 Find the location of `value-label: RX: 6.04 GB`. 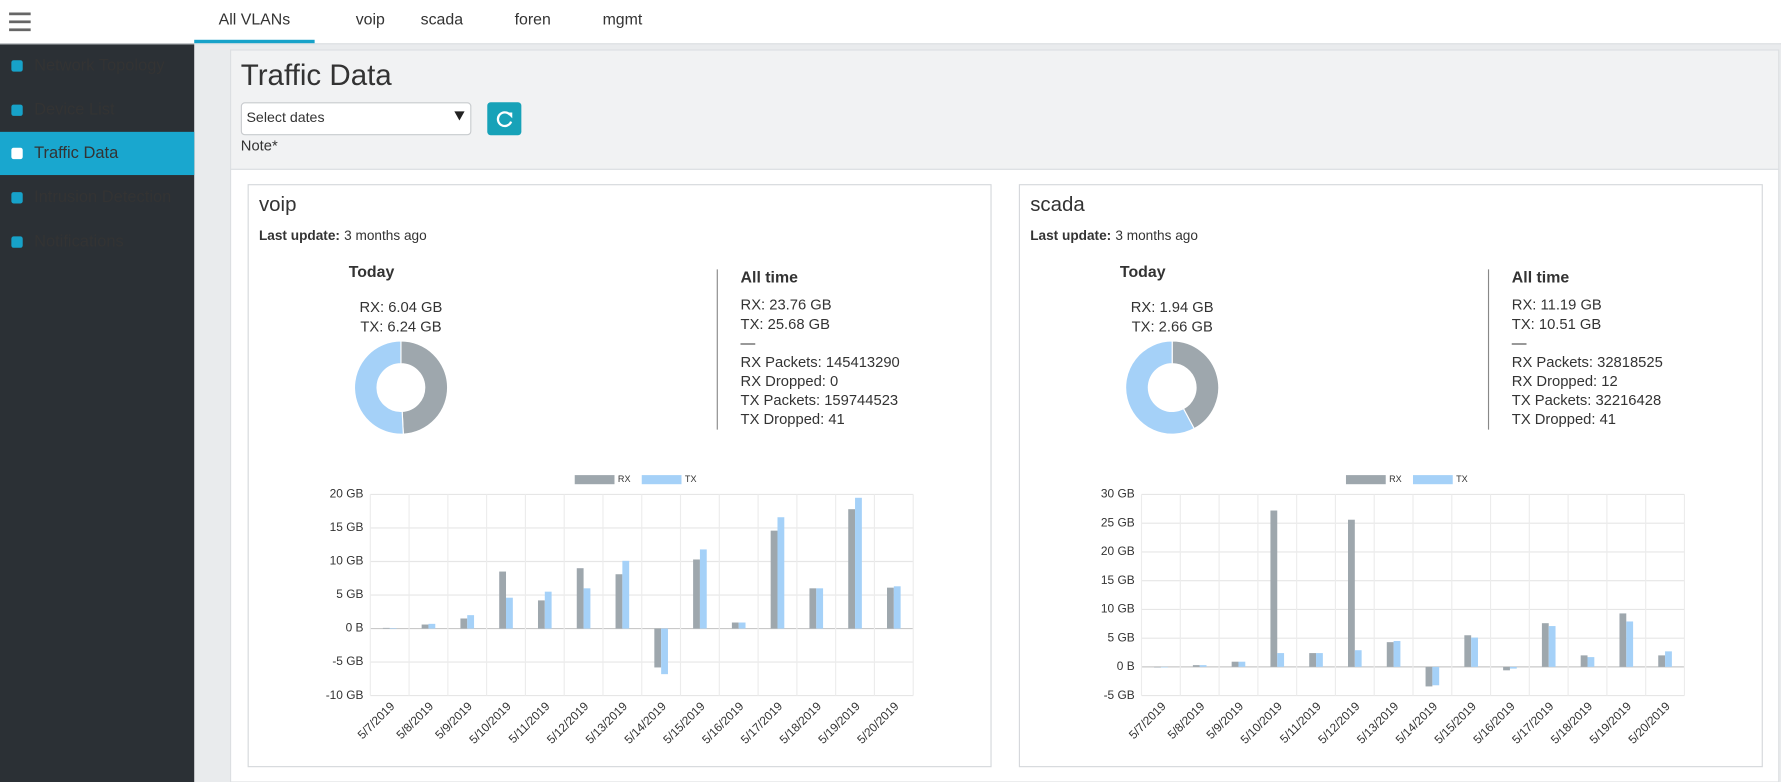

value-label: RX: 6.04 GB is located at coordinates (401, 308).